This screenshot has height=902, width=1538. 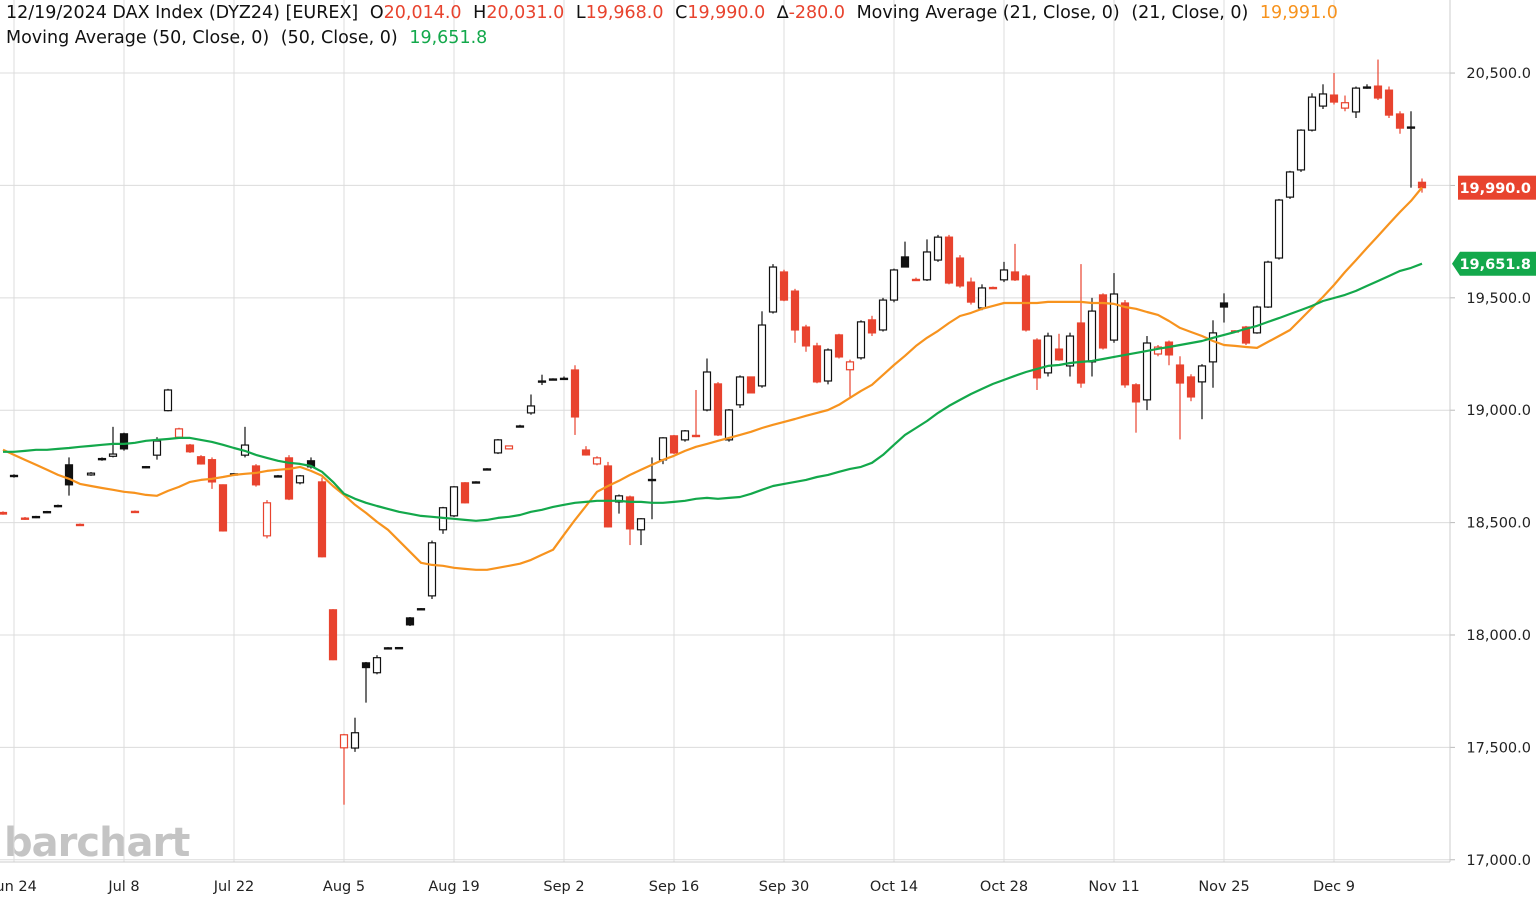 What do you see at coordinates (674, 887) in the screenshot?
I see `x-tick-label: Sep 16` at bounding box center [674, 887].